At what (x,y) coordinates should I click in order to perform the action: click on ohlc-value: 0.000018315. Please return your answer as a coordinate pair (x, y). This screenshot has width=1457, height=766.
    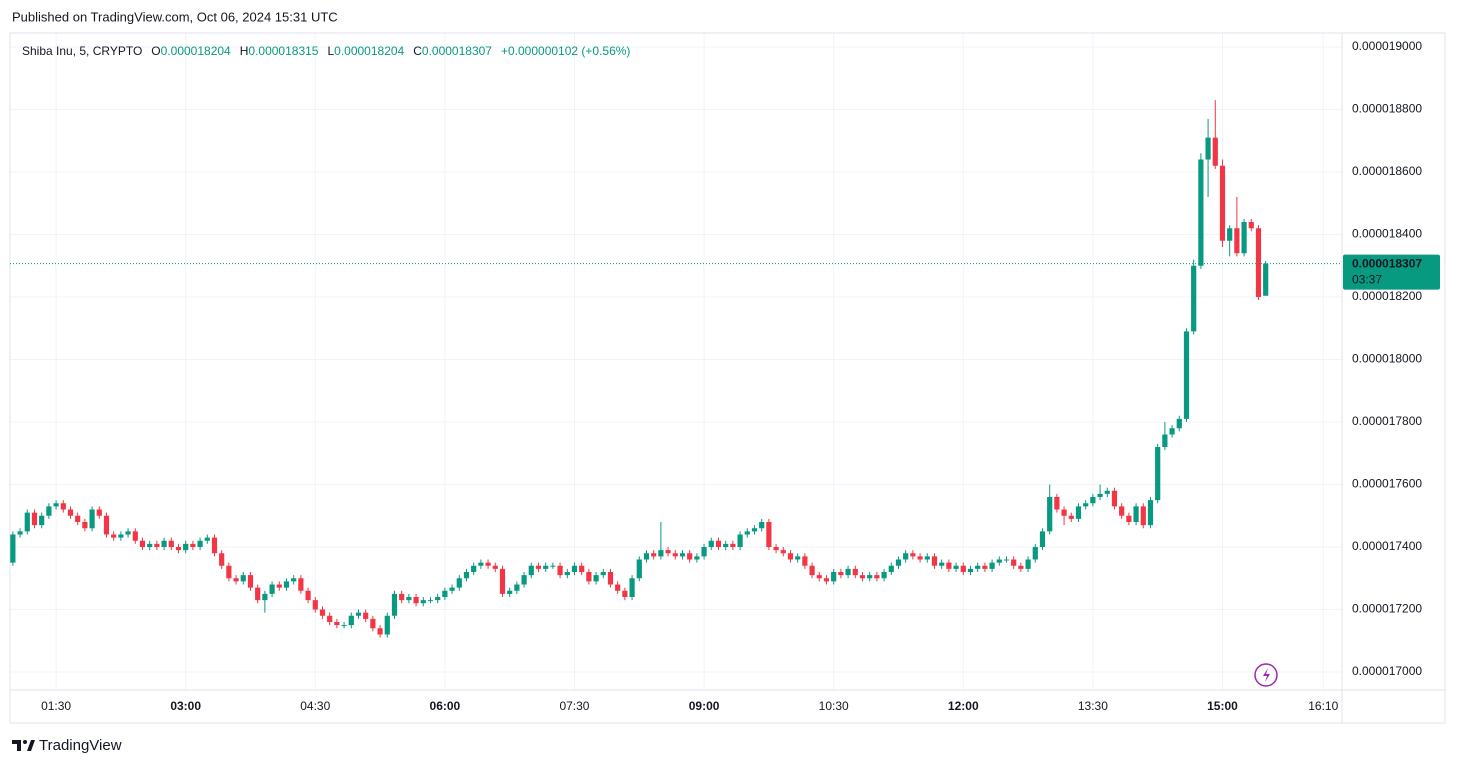
    Looking at the image, I should click on (283, 51).